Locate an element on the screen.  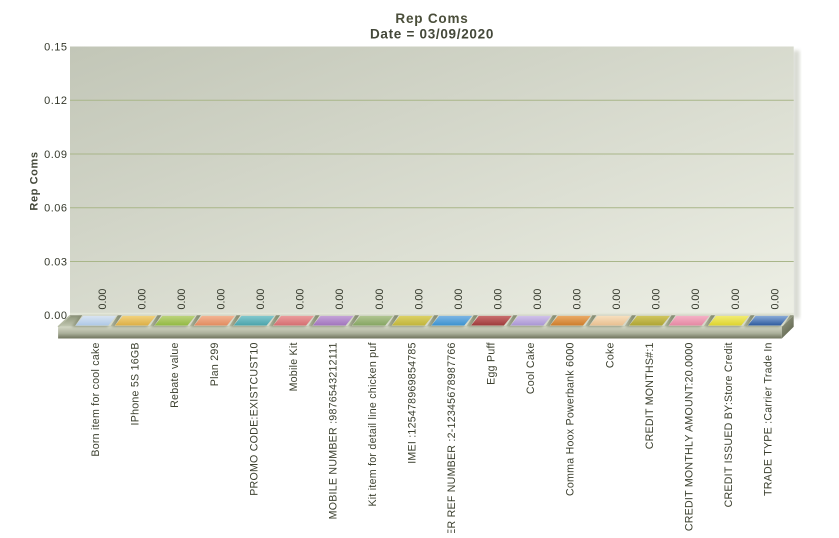
svg-text: 0.15 is located at coordinates (55, 48).